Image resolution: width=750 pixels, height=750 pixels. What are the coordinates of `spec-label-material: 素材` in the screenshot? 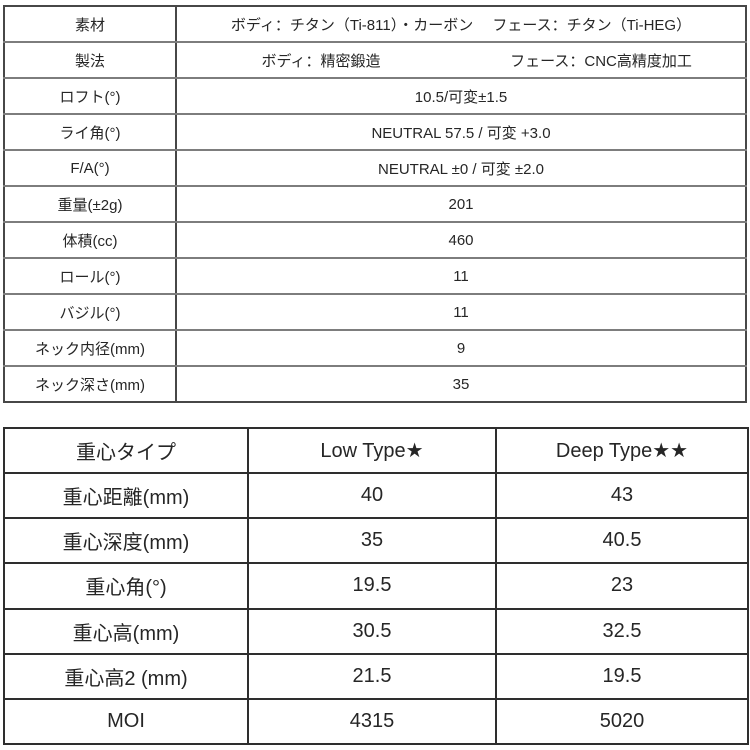 It's located at (90, 24).